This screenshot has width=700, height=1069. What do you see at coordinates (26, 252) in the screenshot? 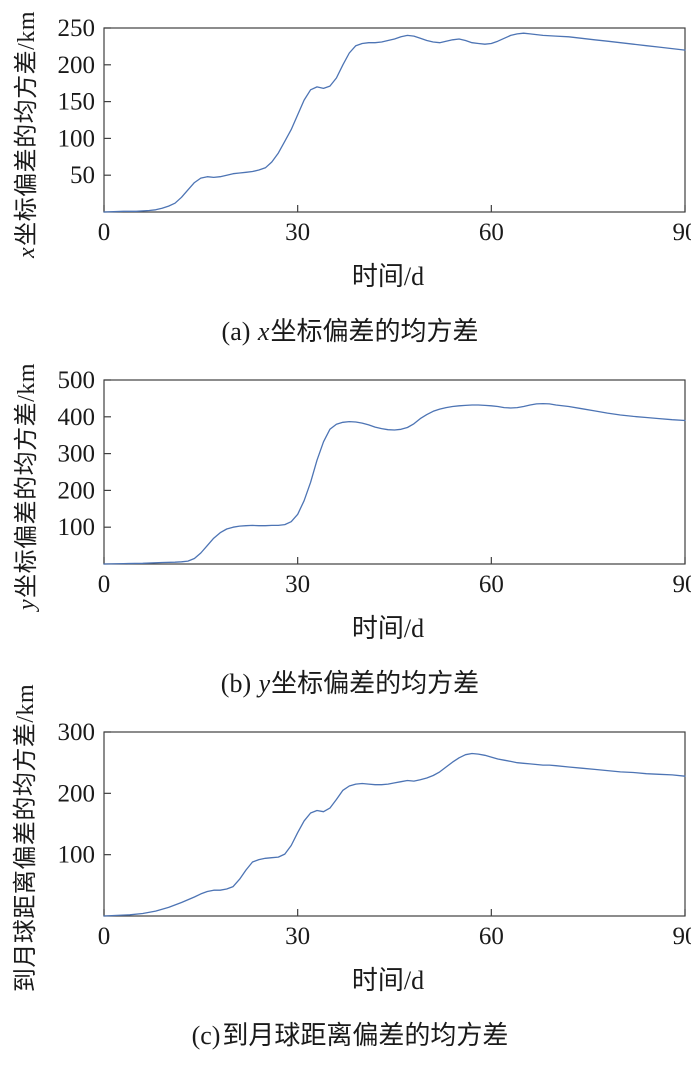
I see `chart-a-y-axis-label-italic: x` at bounding box center [26, 252].